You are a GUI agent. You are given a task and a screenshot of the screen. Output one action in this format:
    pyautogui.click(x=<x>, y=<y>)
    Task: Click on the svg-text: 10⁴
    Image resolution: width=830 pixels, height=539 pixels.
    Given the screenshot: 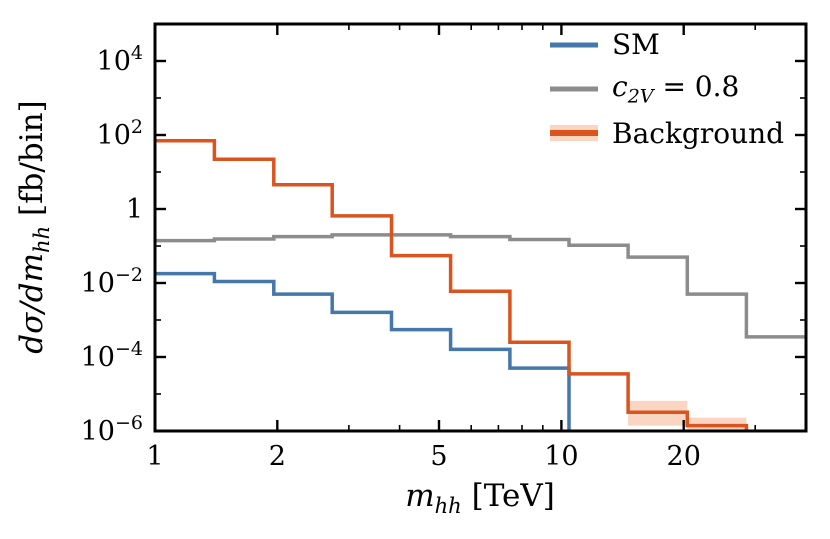 What is the action you would take?
    pyautogui.click(x=120, y=59)
    